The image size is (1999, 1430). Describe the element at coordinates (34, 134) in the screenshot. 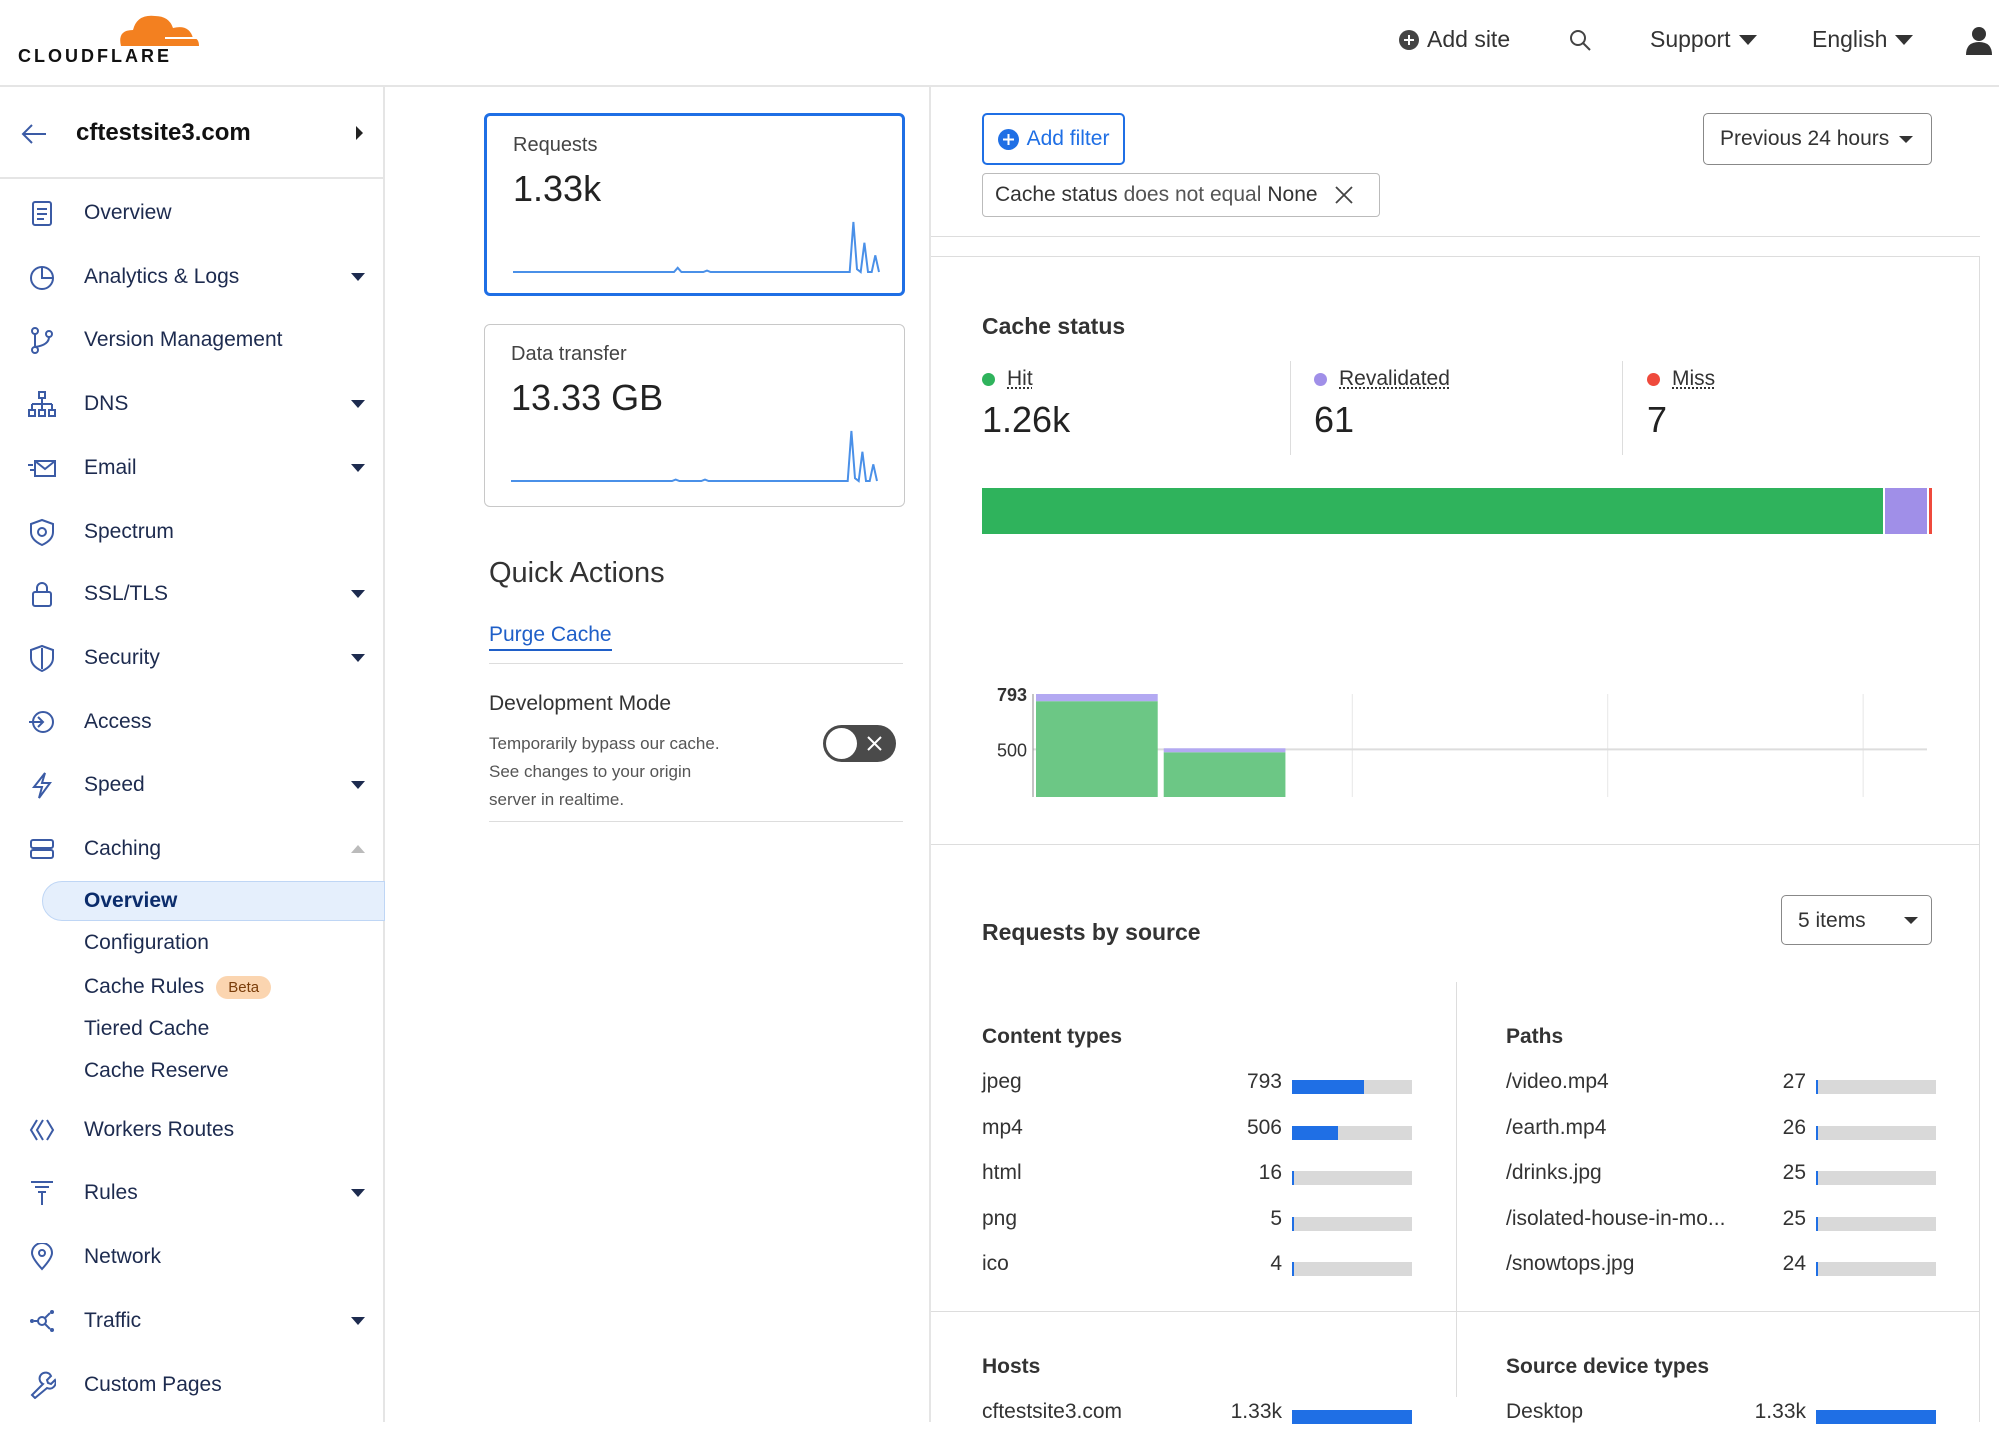

I see `back-arrow-icon` at that location.